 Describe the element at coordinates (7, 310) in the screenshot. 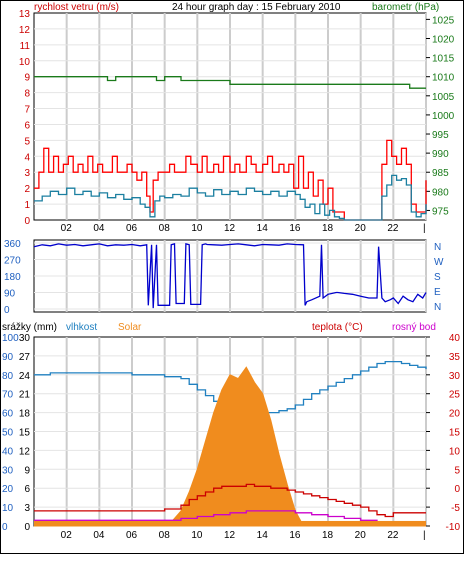

I see `direction-tick-label: 0` at that location.